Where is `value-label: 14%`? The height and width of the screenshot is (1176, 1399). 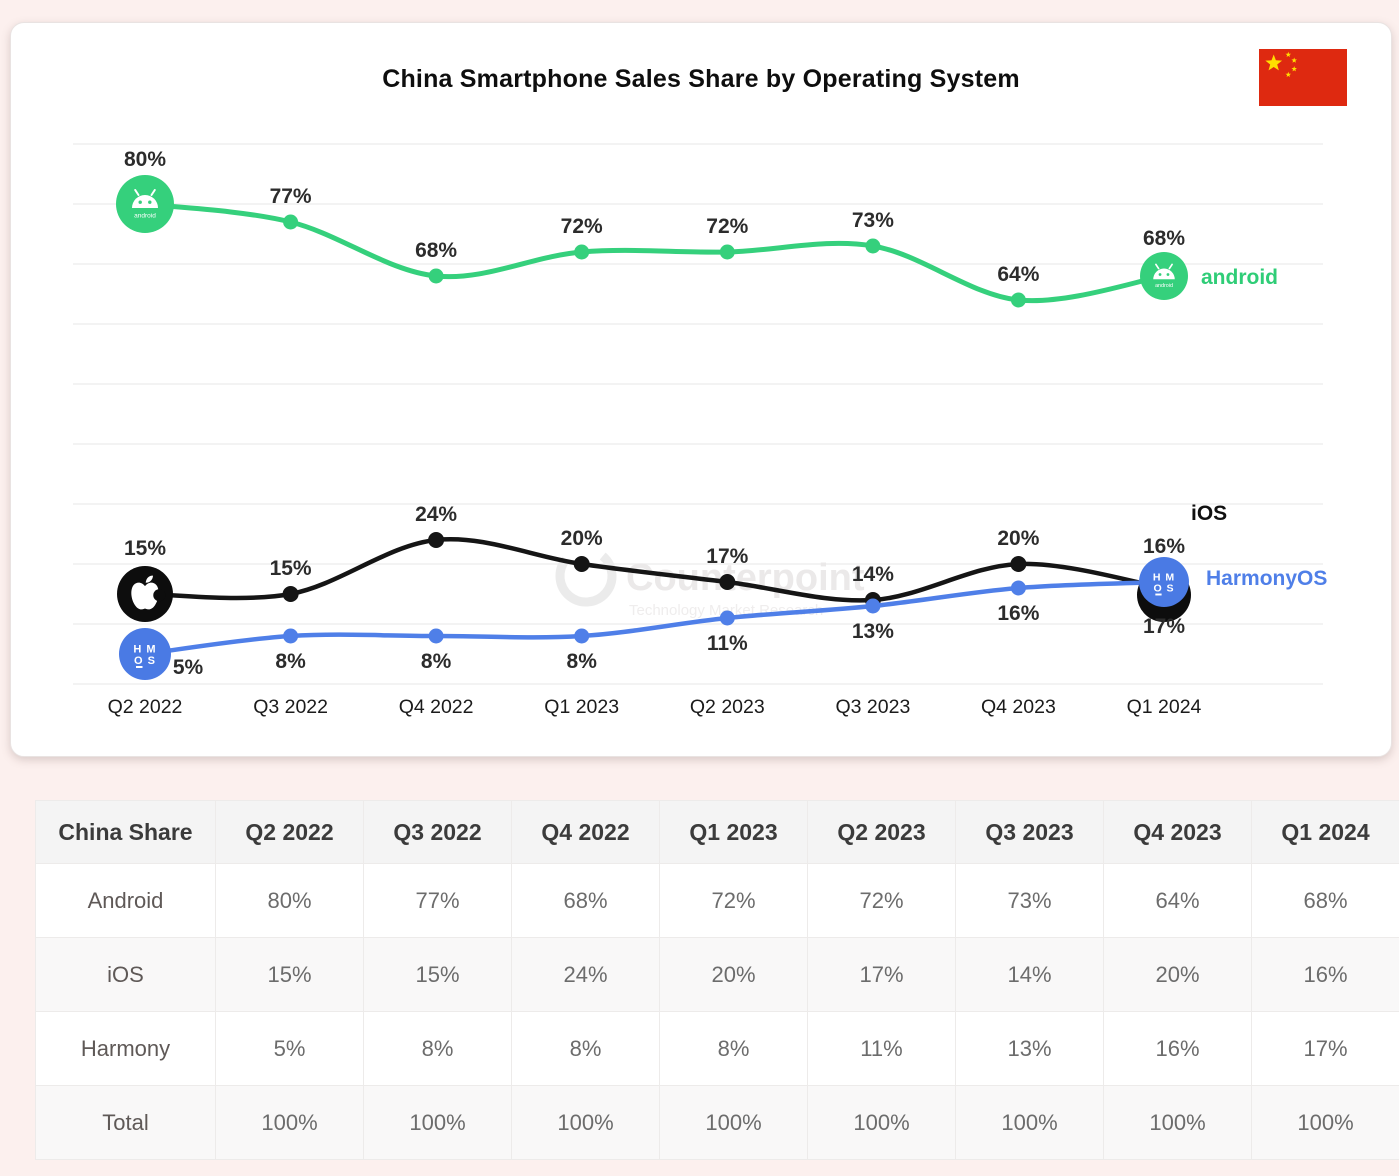
value-label: 14% is located at coordinates (873, 574).